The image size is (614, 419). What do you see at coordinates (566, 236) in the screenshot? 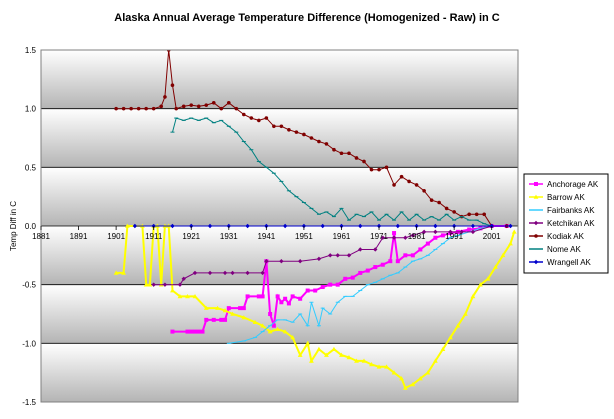
I see `legend-label: Kodiak AK` at bounding box center [566, 236].